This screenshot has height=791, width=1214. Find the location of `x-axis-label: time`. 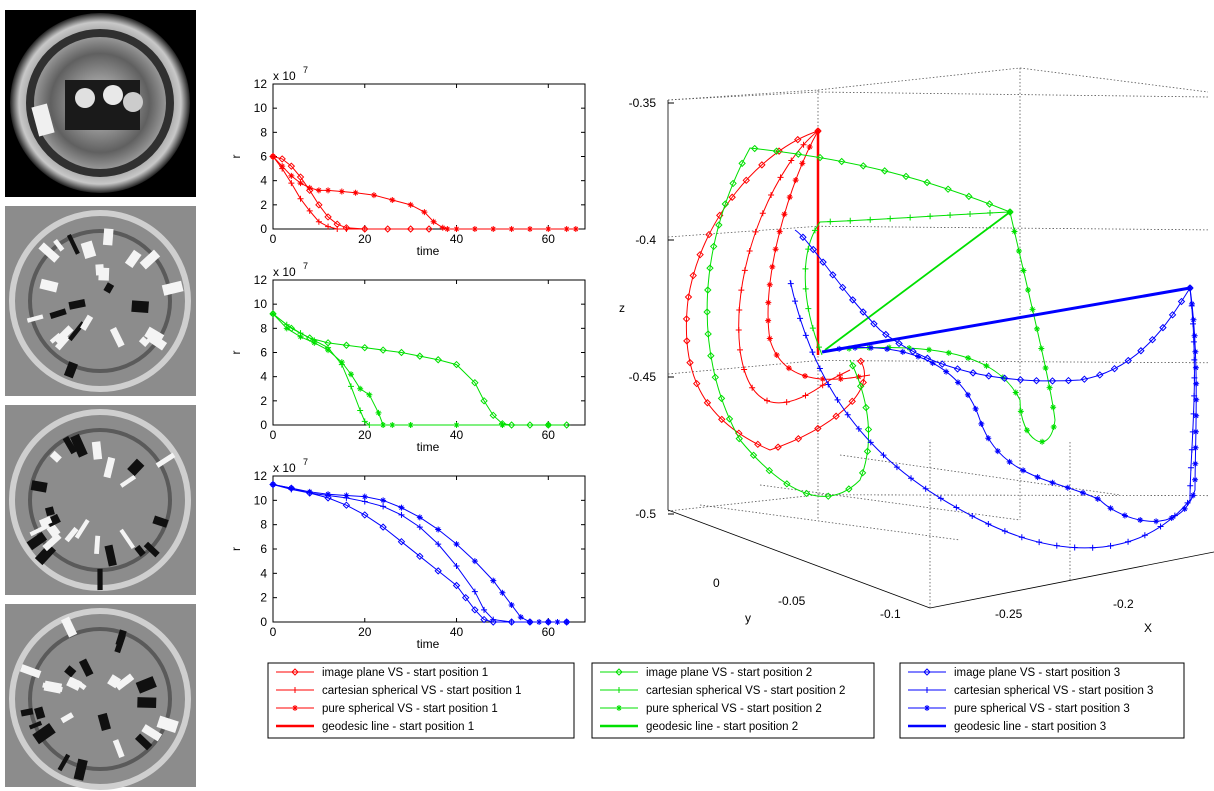

x-axis-label: time is located at coordinates (428, 251).